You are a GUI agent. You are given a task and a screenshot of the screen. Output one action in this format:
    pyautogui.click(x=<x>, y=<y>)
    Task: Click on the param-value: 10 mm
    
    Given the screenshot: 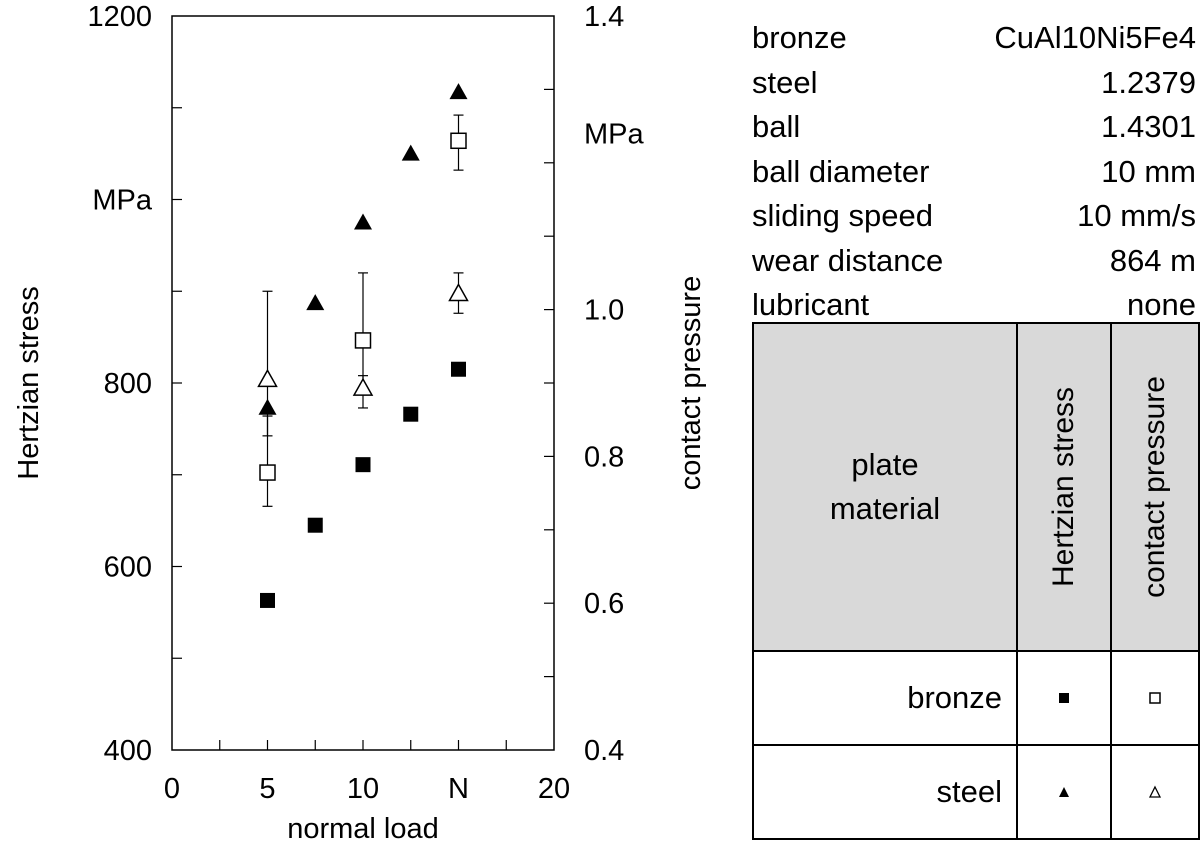 What is the action you would take?
    pyautogui.click(x=1148, y=171)
    